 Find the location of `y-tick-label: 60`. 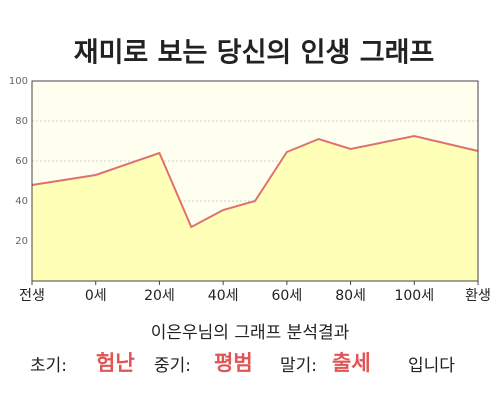

y-tick-label: 60 is located at coordinates (21, 161).